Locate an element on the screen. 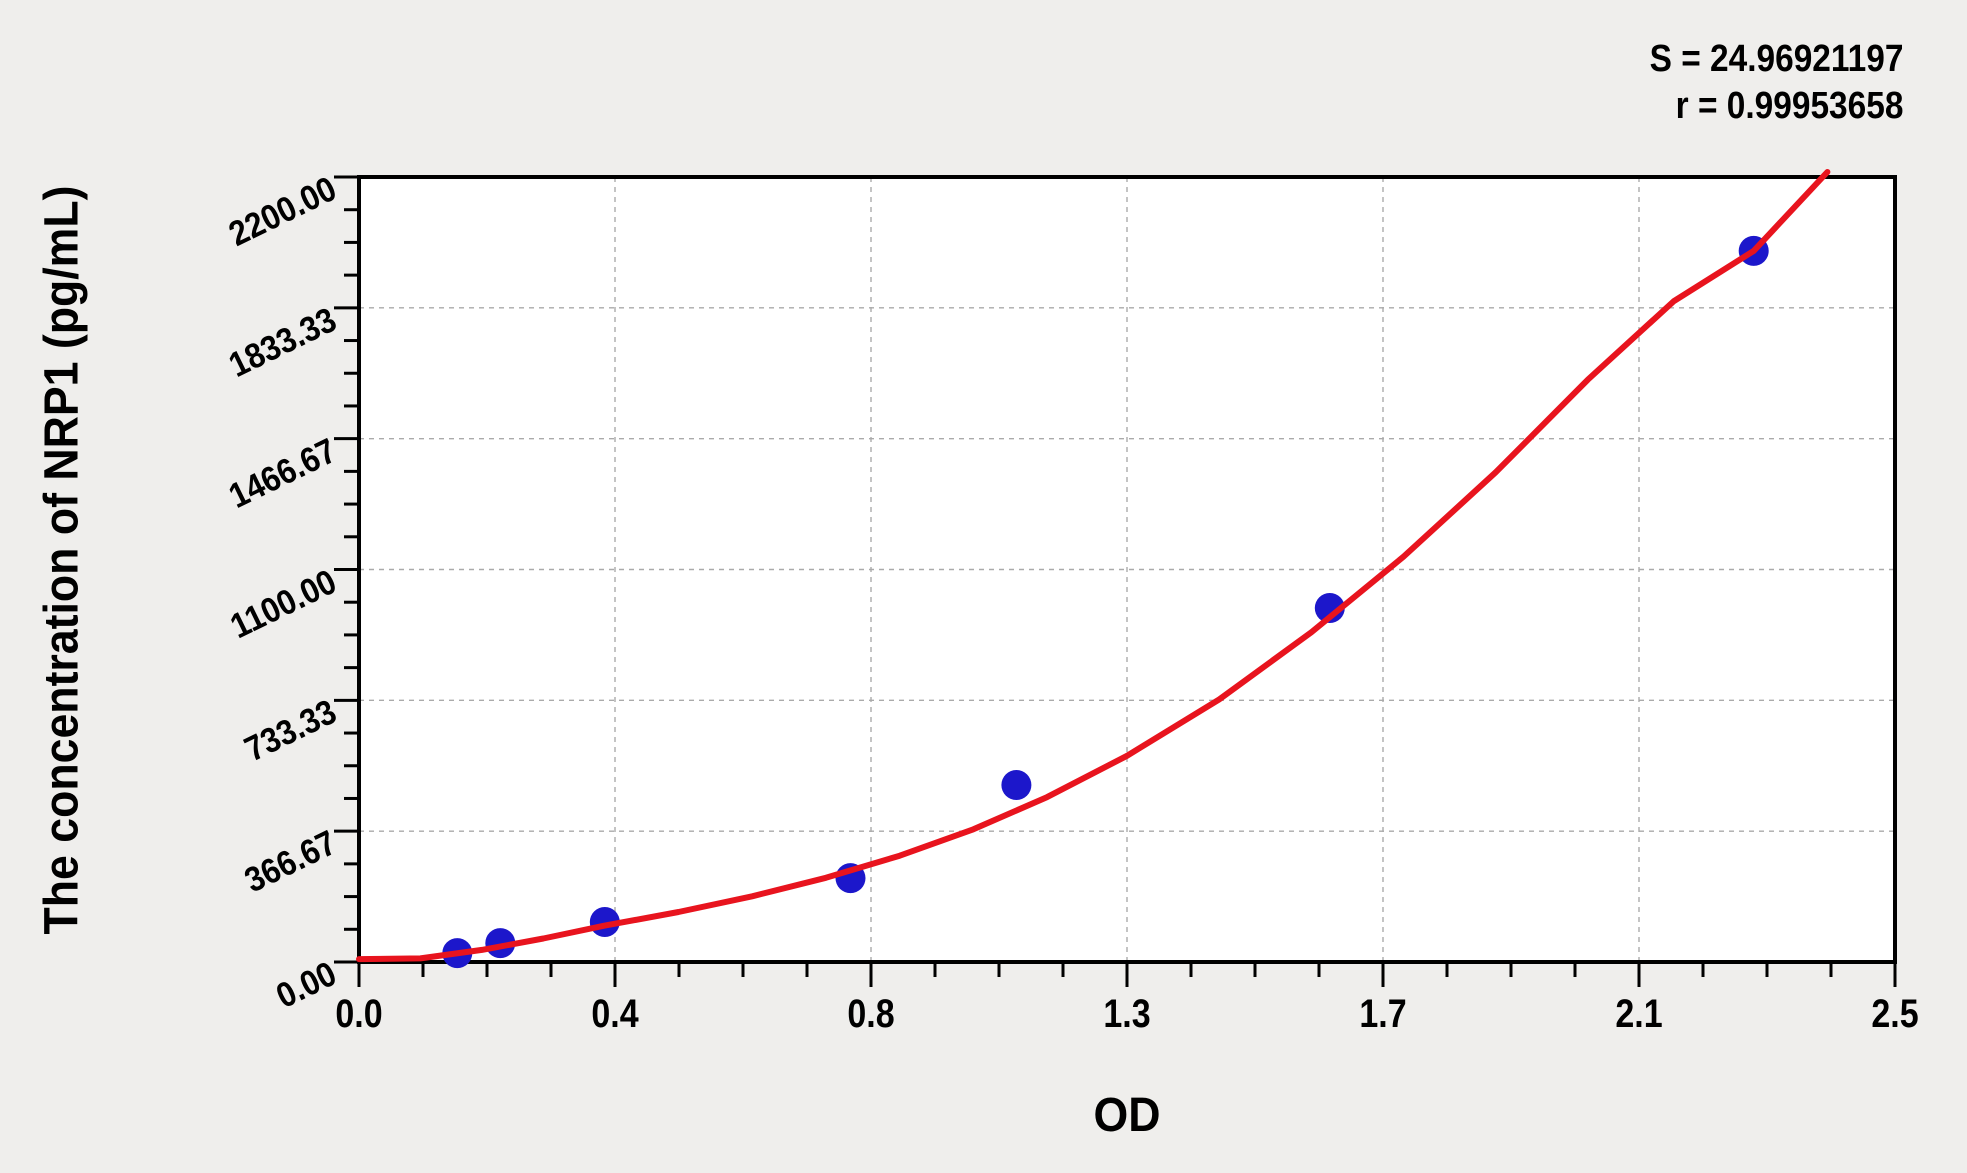  y-axis-title: The concentration of NRP1 (pg/mL) is located at coordinates (62, 560).